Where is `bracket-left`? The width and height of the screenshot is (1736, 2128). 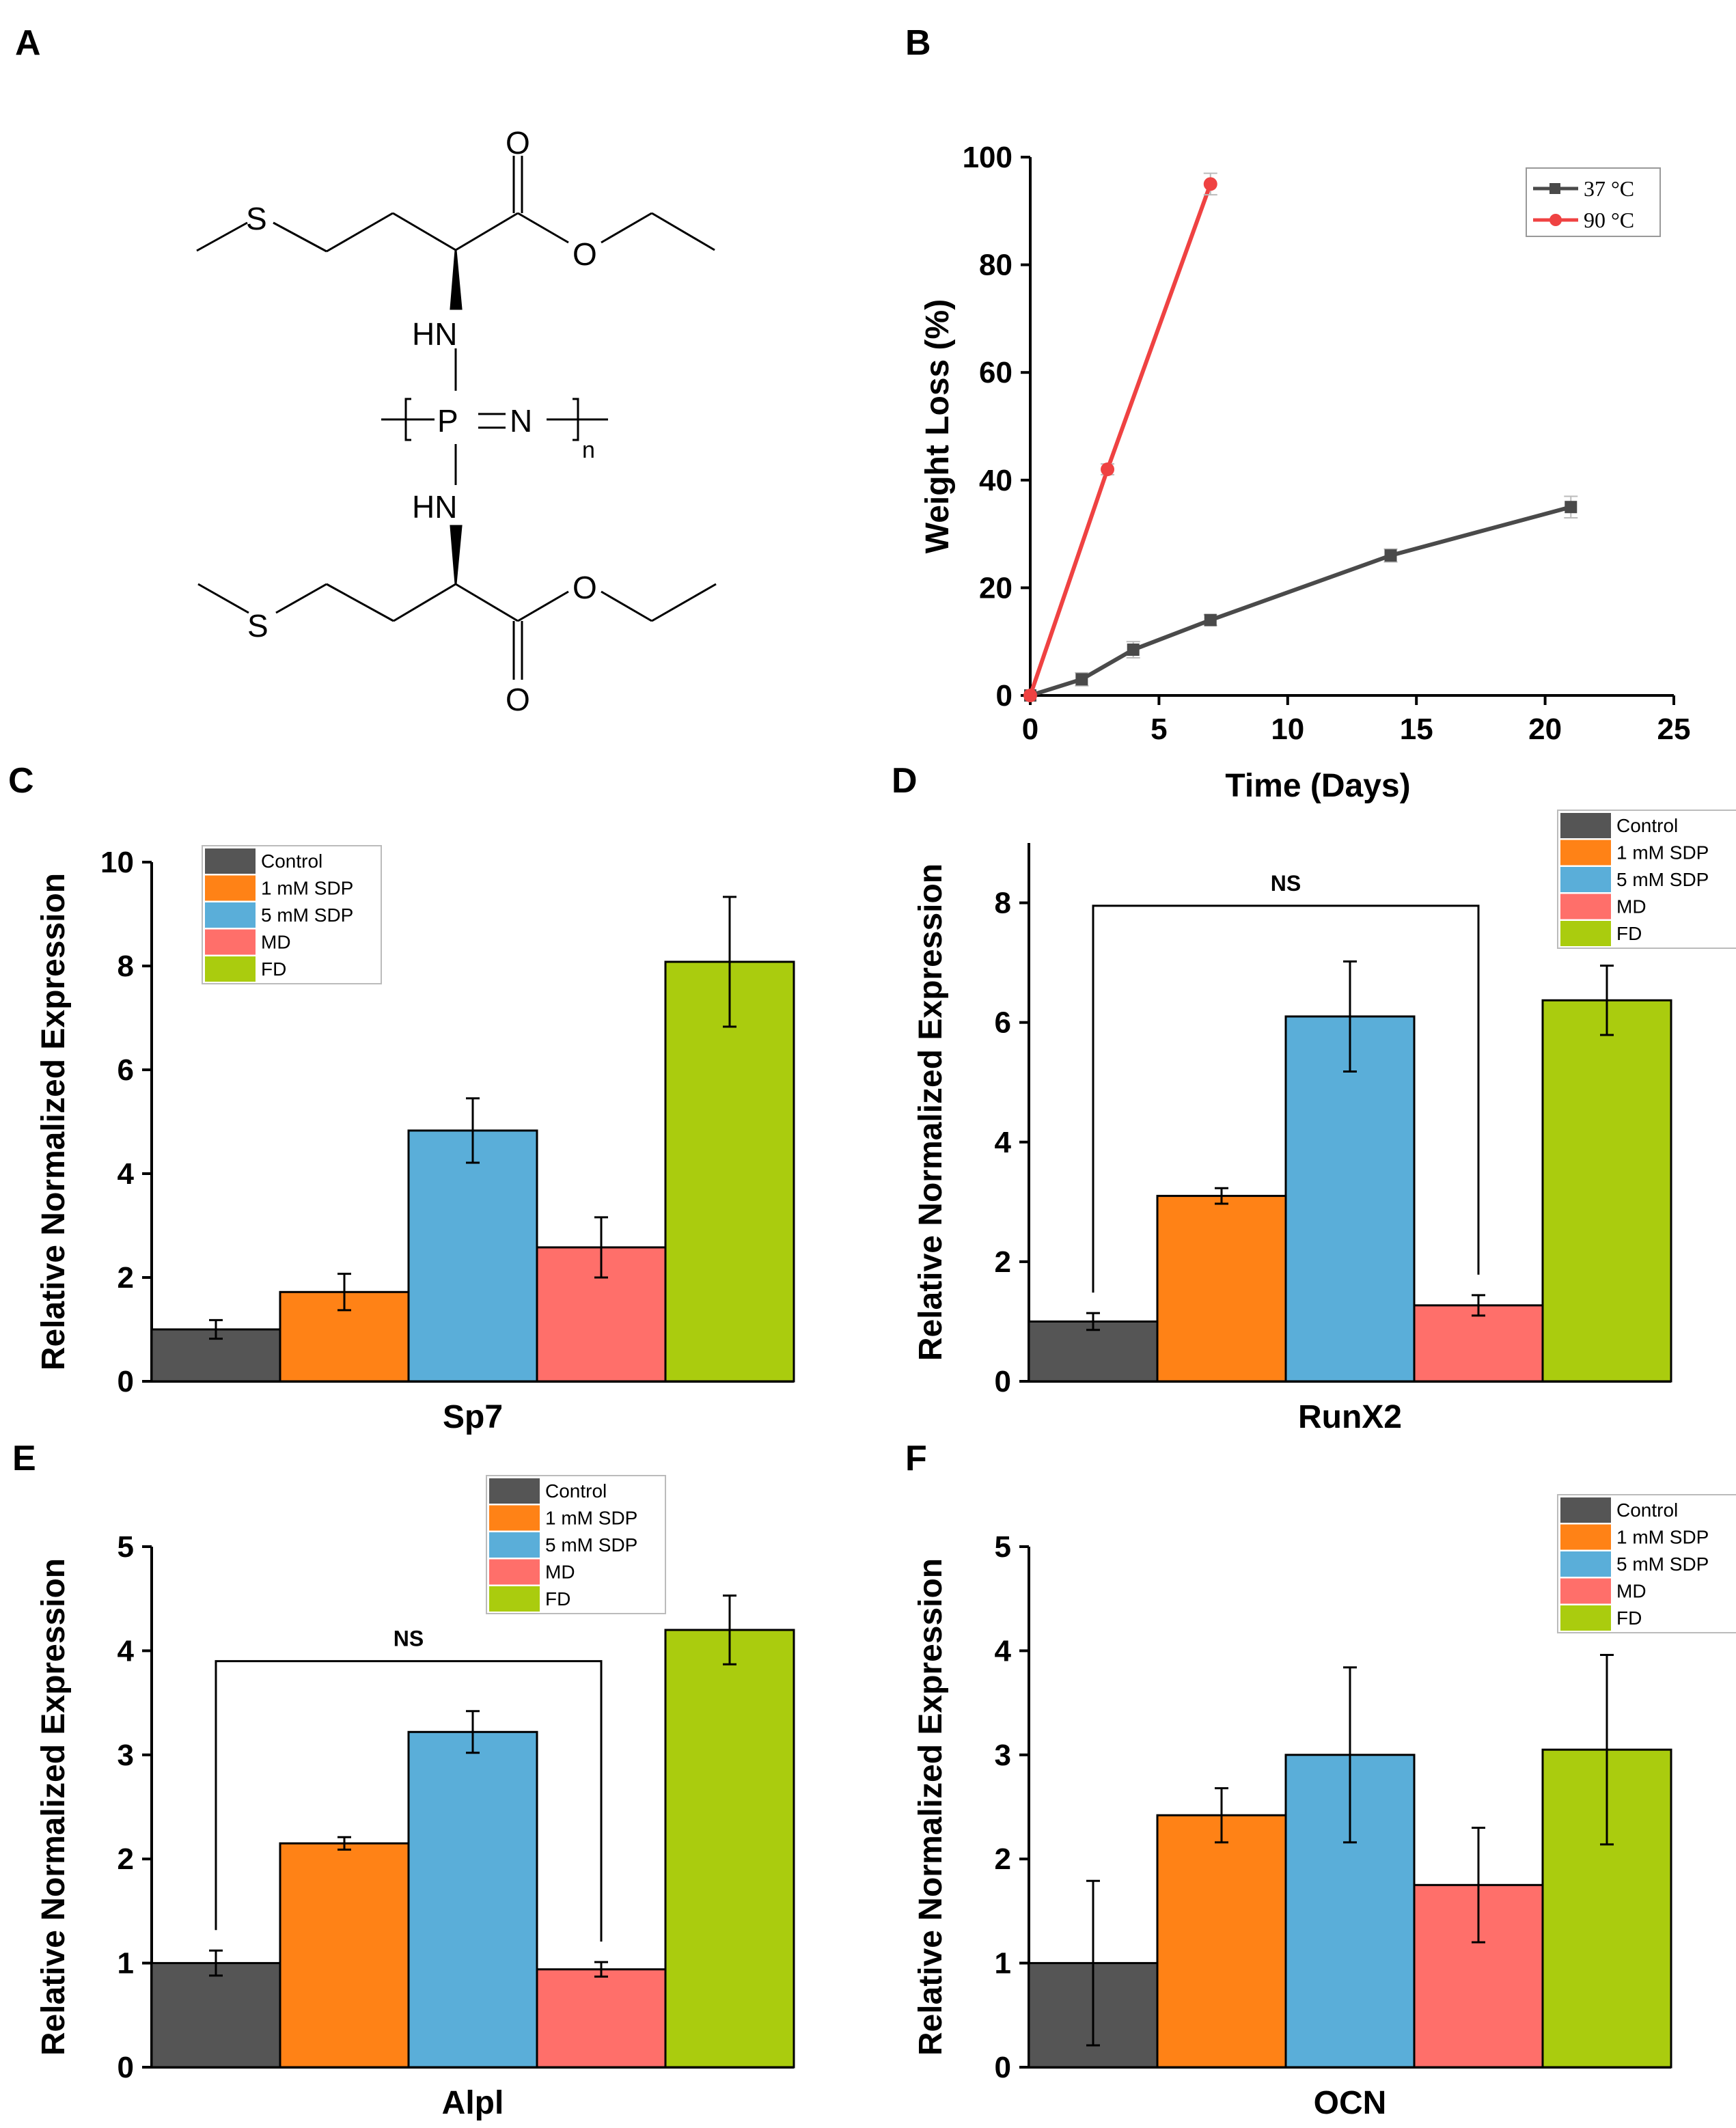
bracket-left is located at coordinates (407, 419).